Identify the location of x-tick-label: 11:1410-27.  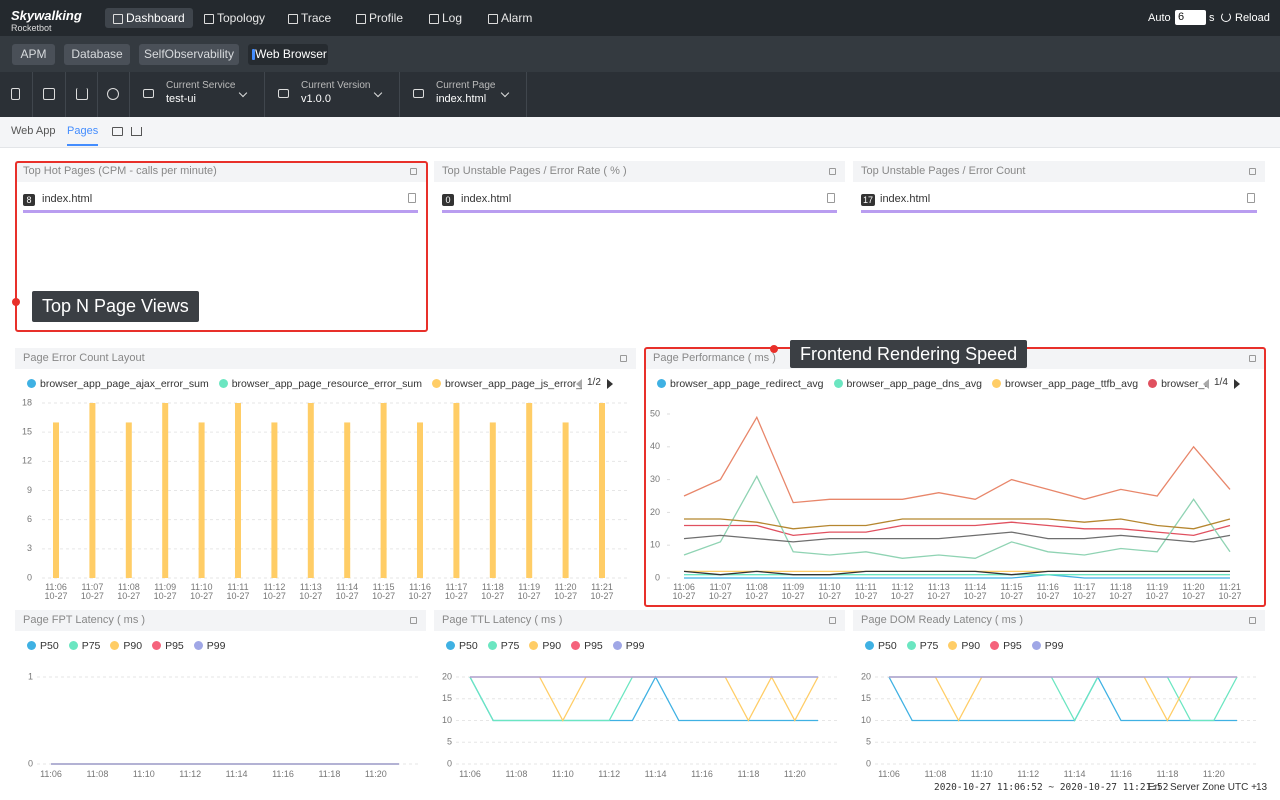
(975, 591).